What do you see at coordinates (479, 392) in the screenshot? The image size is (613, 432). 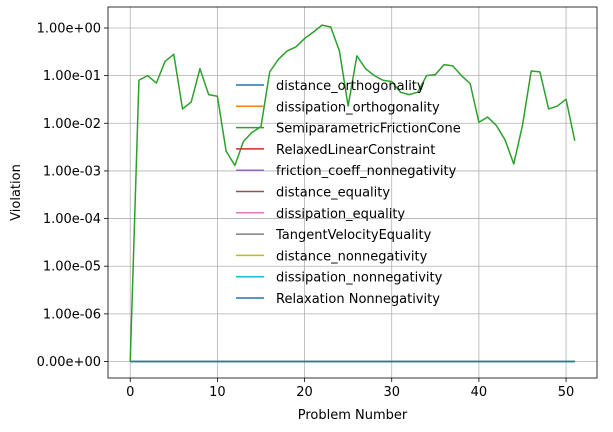 I see `x-tick-label: 40` at bounding box center [479, 392].